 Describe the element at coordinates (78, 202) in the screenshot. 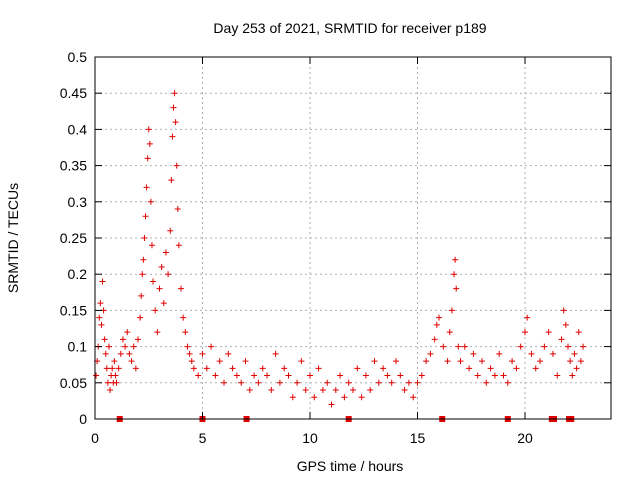

I see `y-tick-label: 0.3` at that location.